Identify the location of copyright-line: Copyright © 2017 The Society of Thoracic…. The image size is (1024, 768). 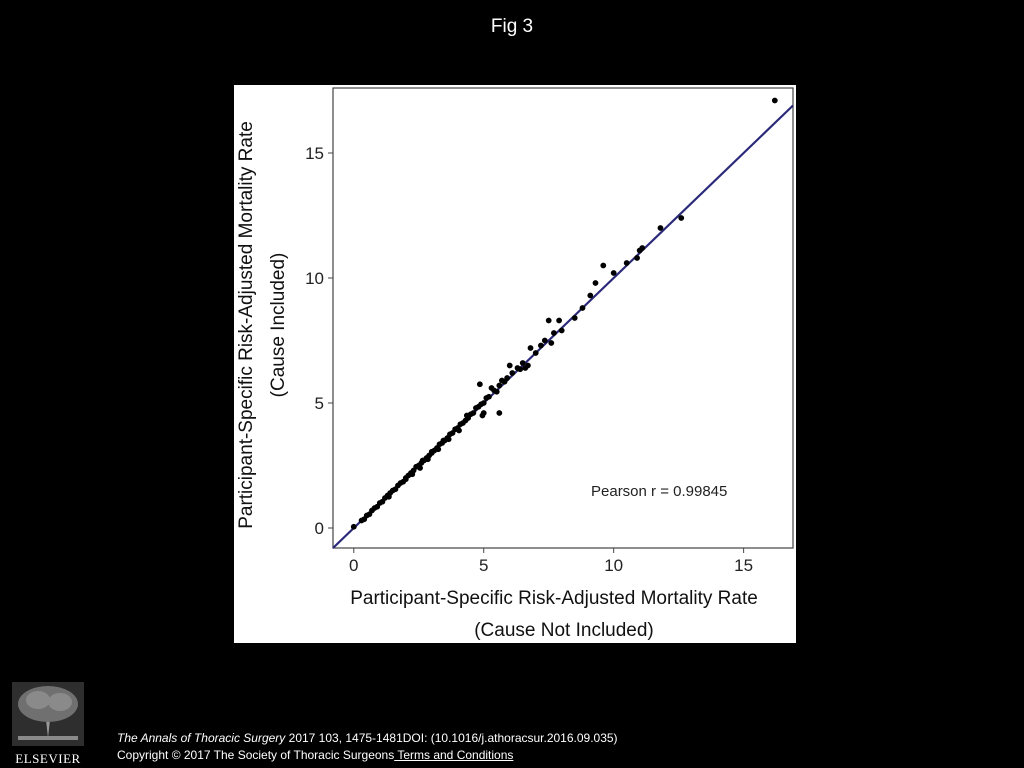
(315, 755).